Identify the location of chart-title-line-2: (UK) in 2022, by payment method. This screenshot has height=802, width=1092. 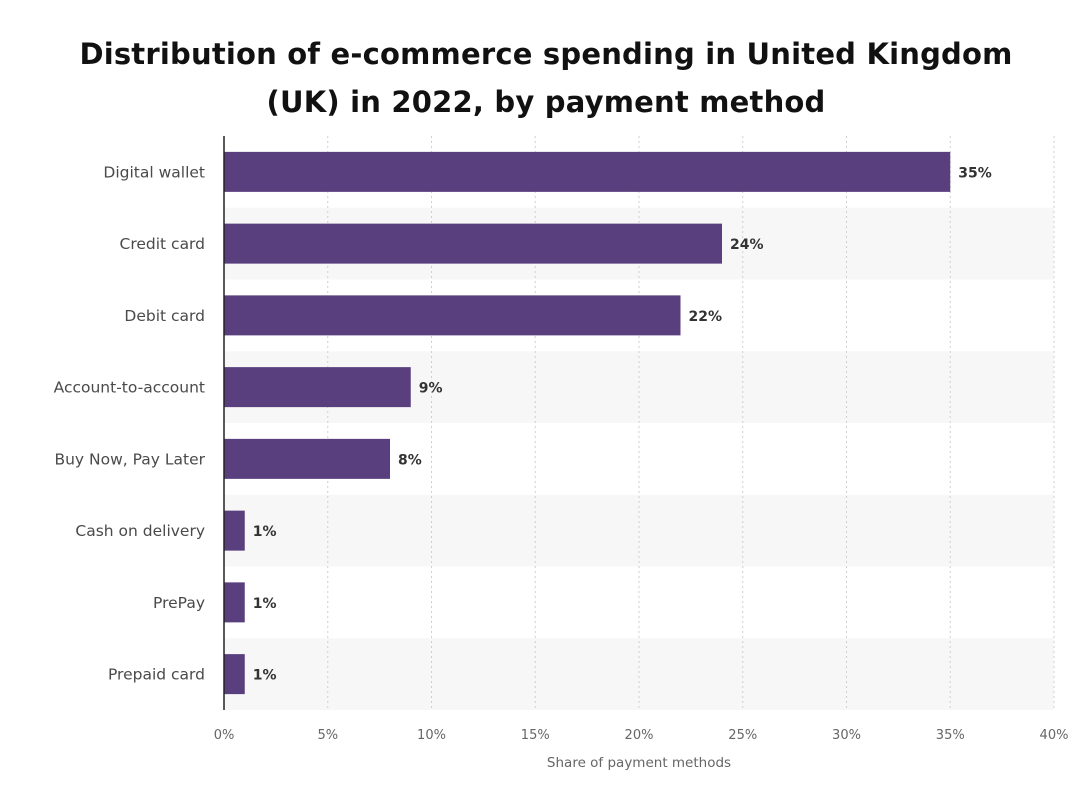
(546, 102).